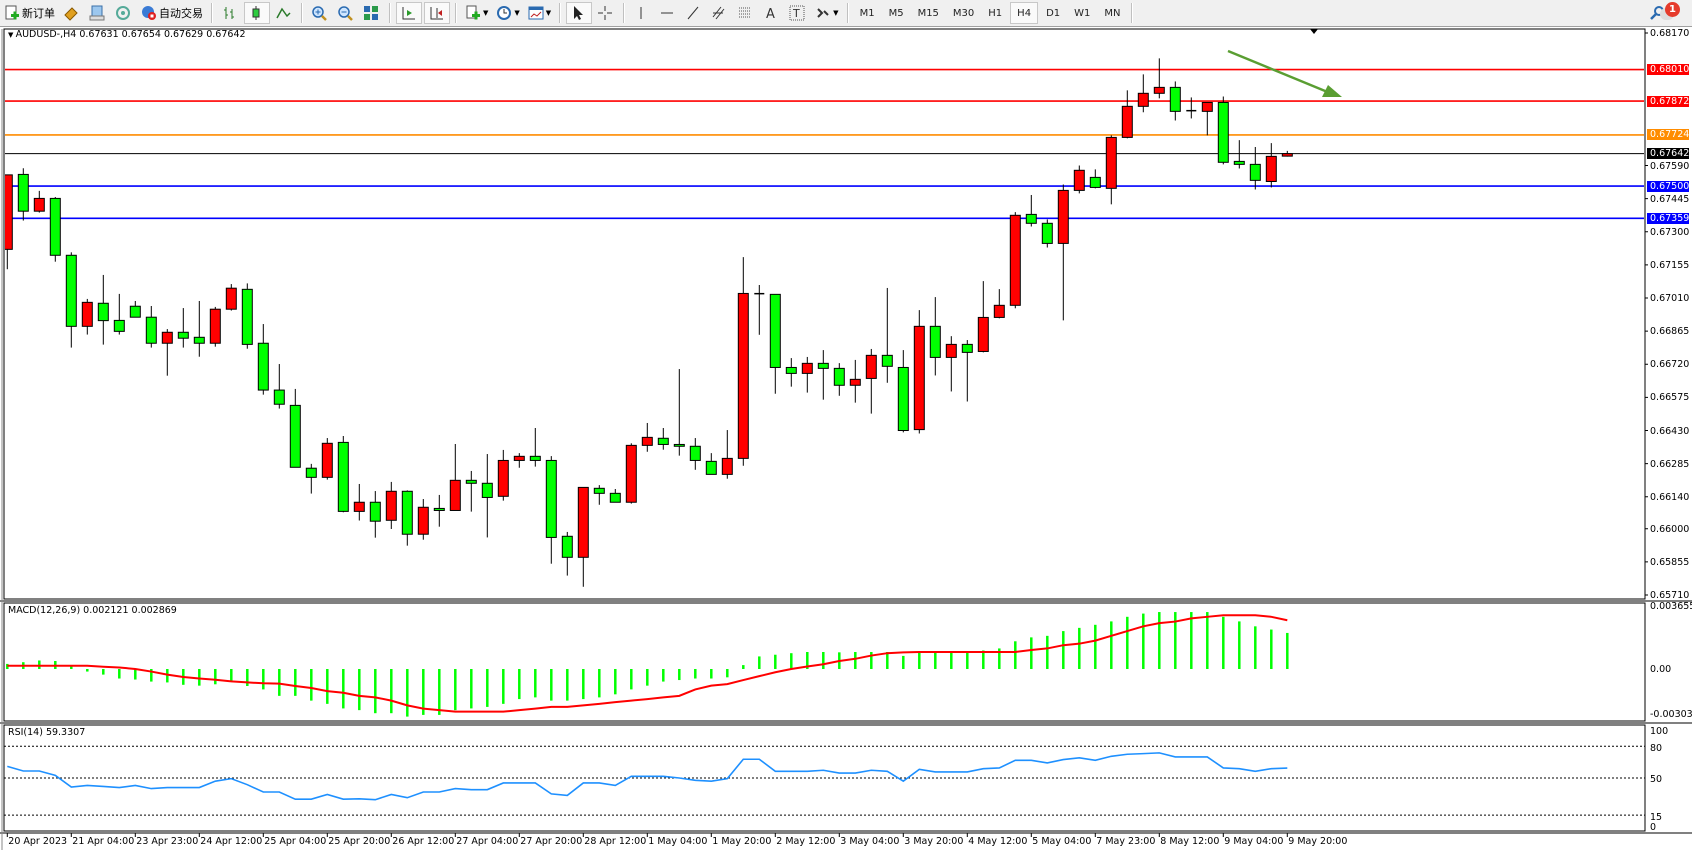 The height and width of the screenshot is (856, 1692). Describe the element at coordinates (1112, 13) in the screenshot. I see `timeframe-mn: MN` at that location.